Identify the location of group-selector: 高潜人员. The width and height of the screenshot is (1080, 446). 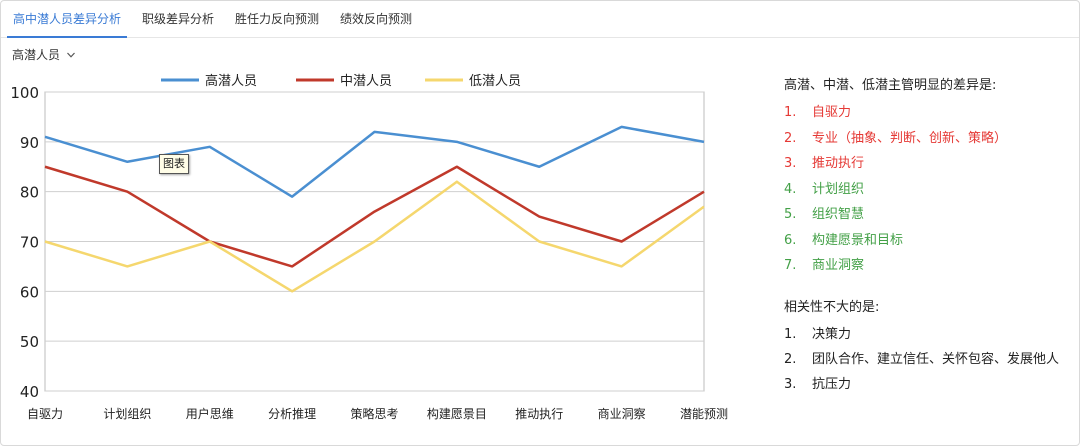
(44, 54).